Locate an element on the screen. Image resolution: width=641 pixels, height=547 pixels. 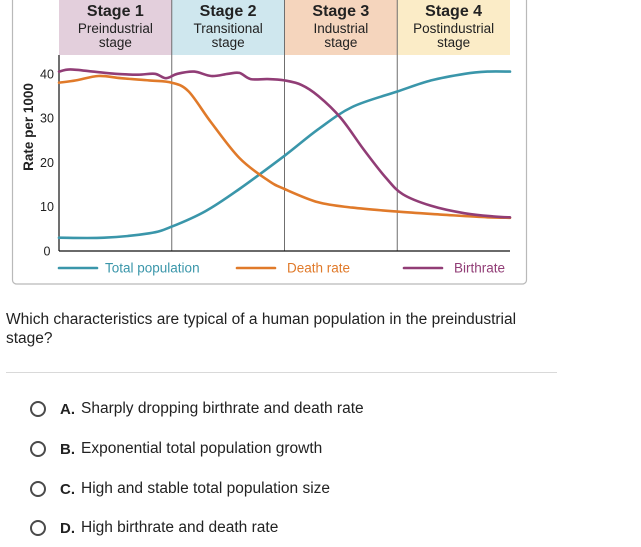
option-b-text: Exponential total population growth is located at coordinates (202, 448).